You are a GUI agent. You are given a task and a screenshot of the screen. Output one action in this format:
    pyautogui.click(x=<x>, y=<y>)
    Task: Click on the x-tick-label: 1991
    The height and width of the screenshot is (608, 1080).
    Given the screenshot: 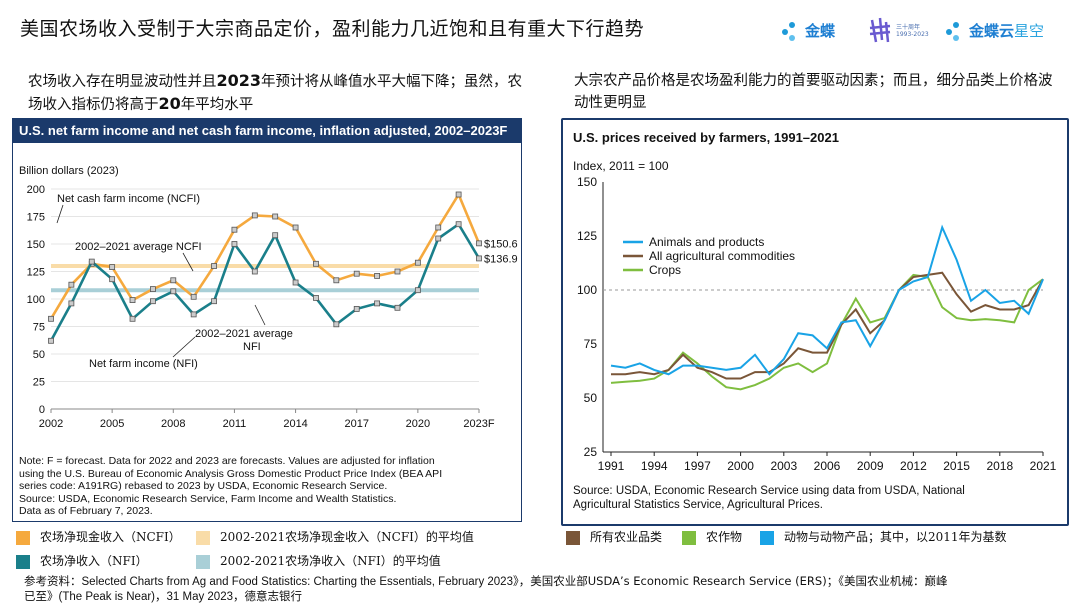 What is the action you would take?
    pyautogui.click(x=611, y=464)
    